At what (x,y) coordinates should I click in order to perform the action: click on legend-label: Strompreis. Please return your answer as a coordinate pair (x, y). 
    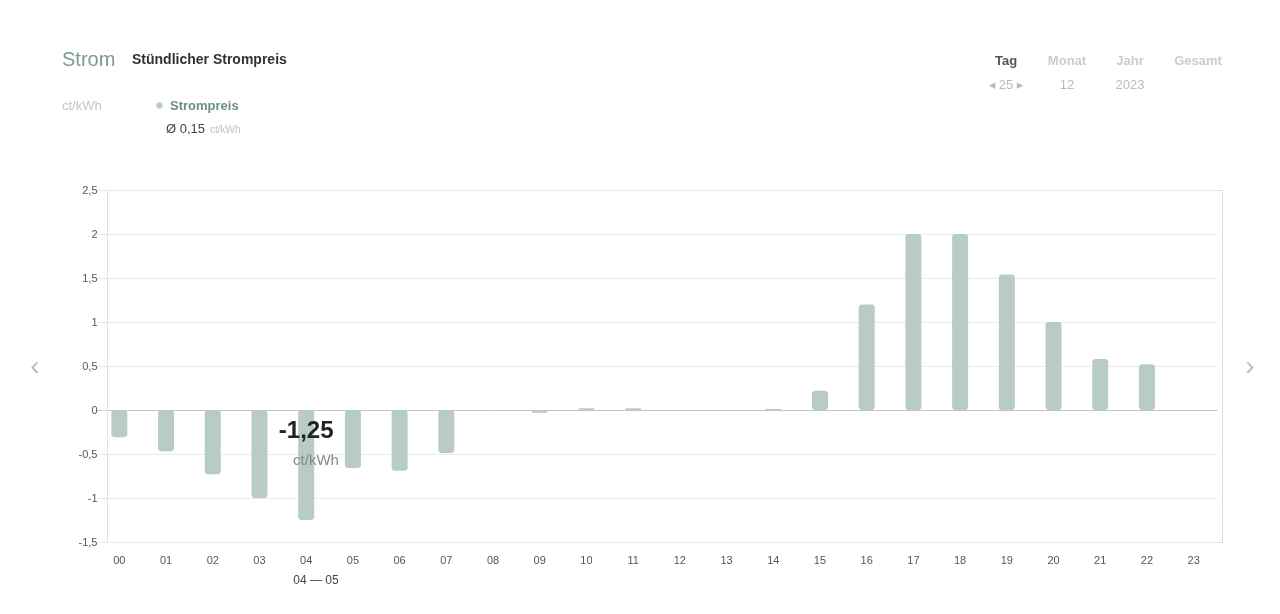
    Looking at the image, I should click on (204, 105).